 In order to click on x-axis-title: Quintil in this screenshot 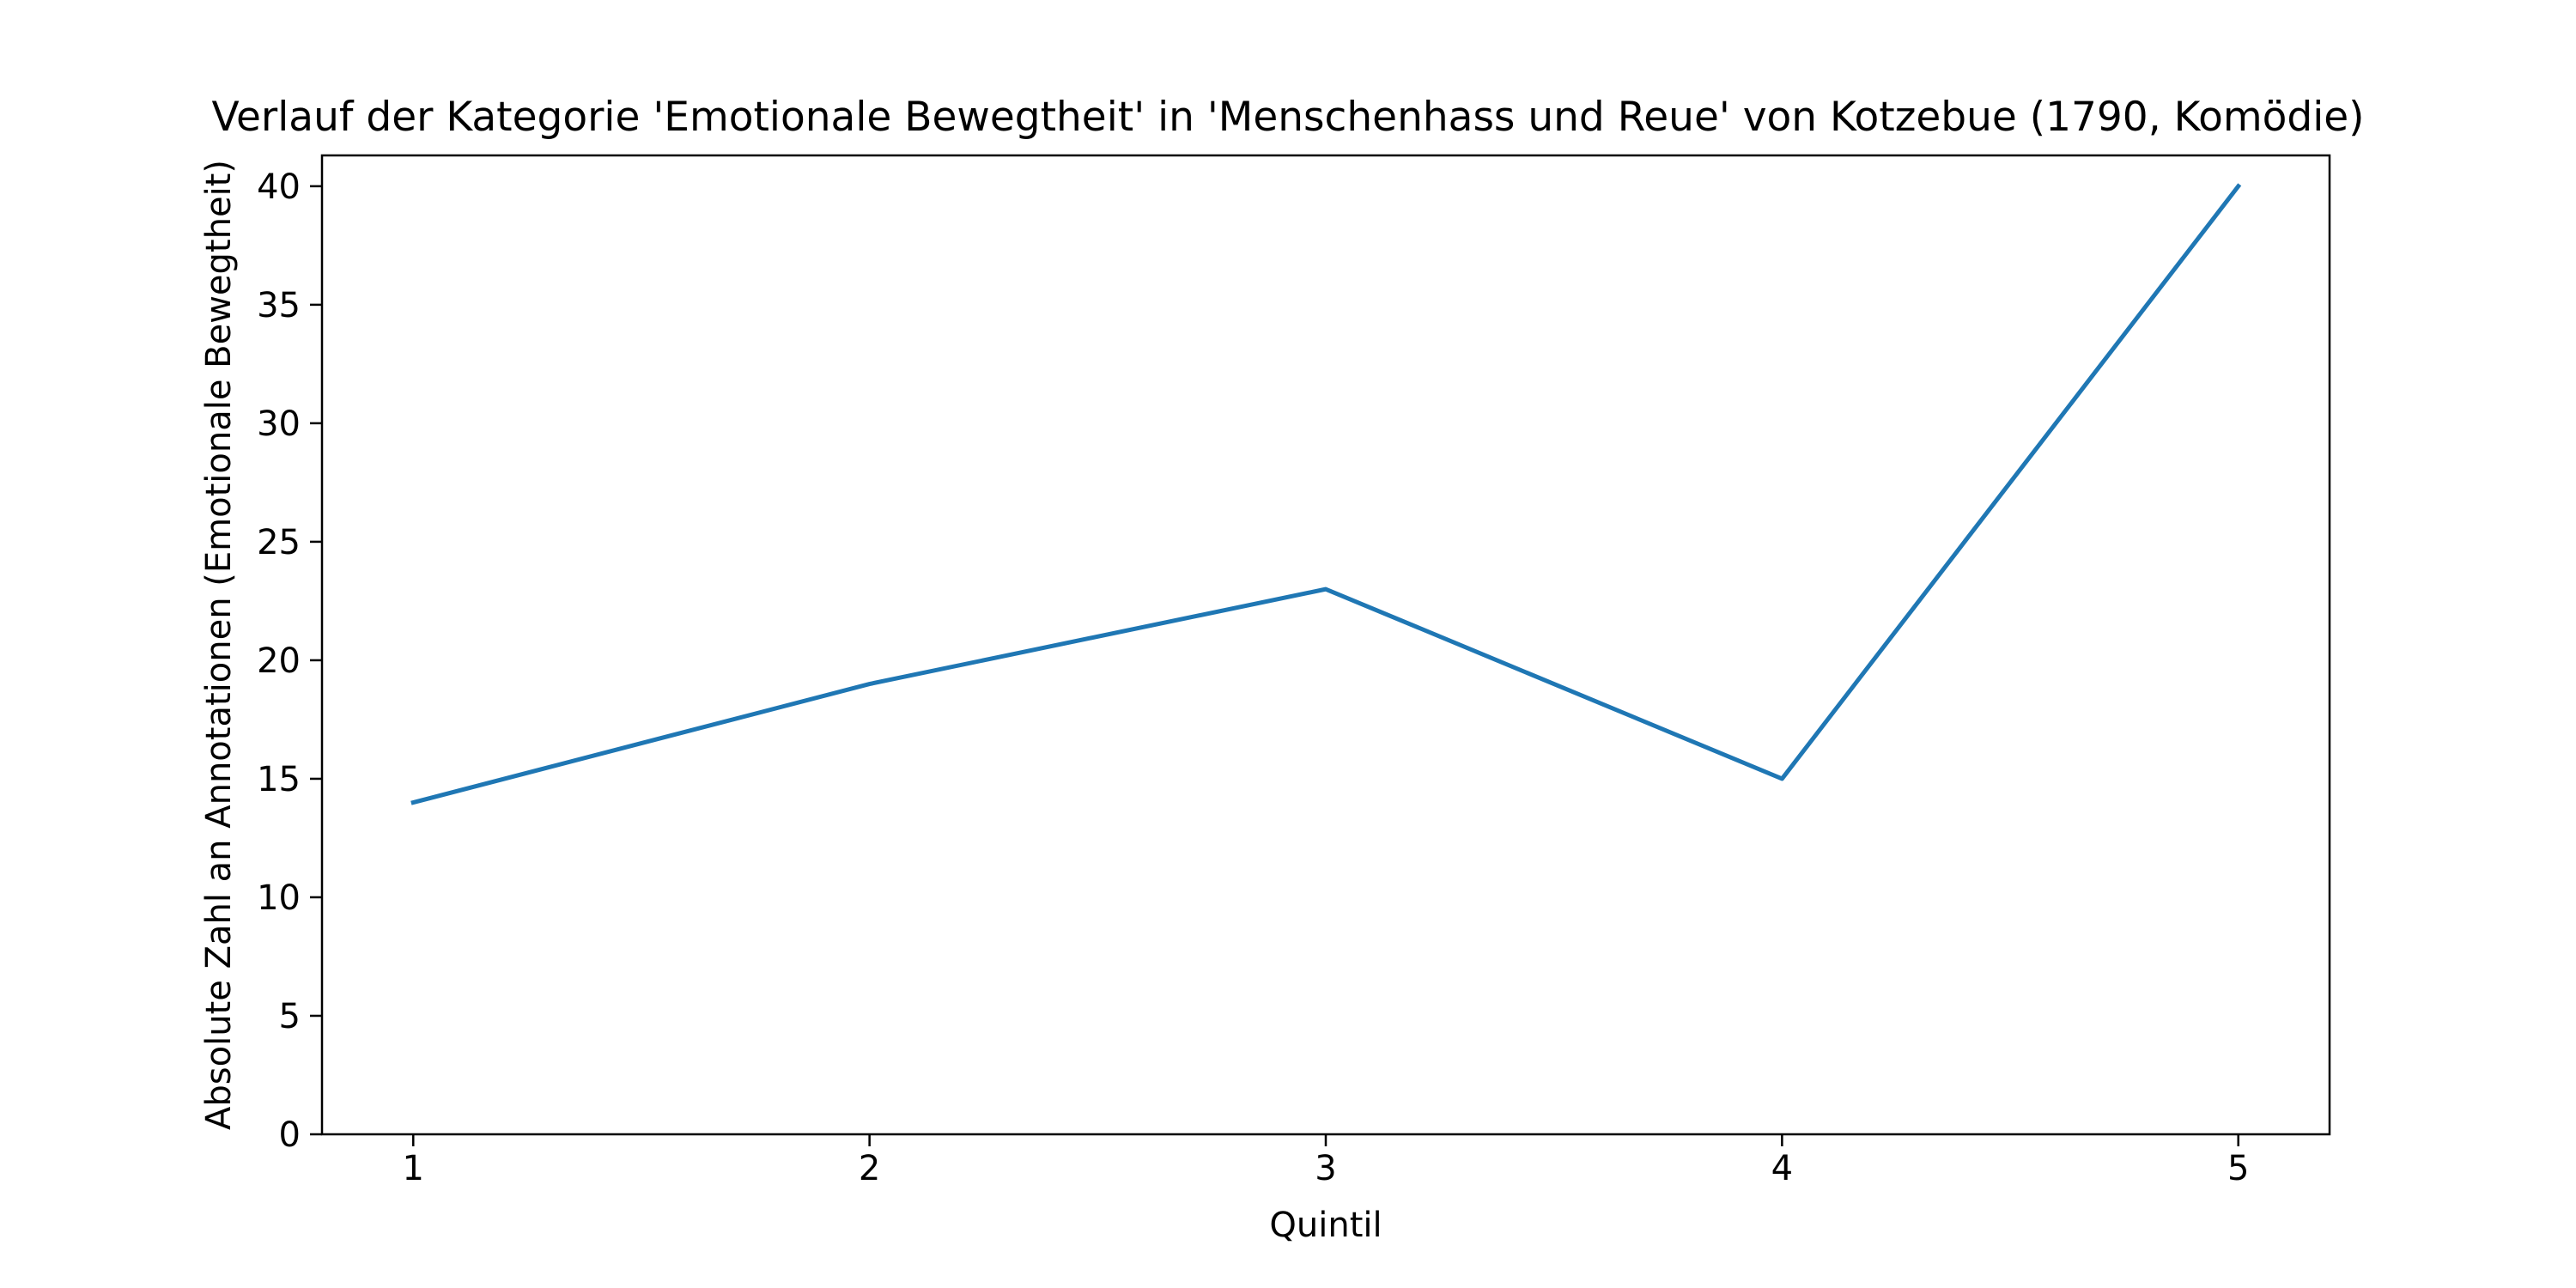, I will do `click(1325, 1225)`.